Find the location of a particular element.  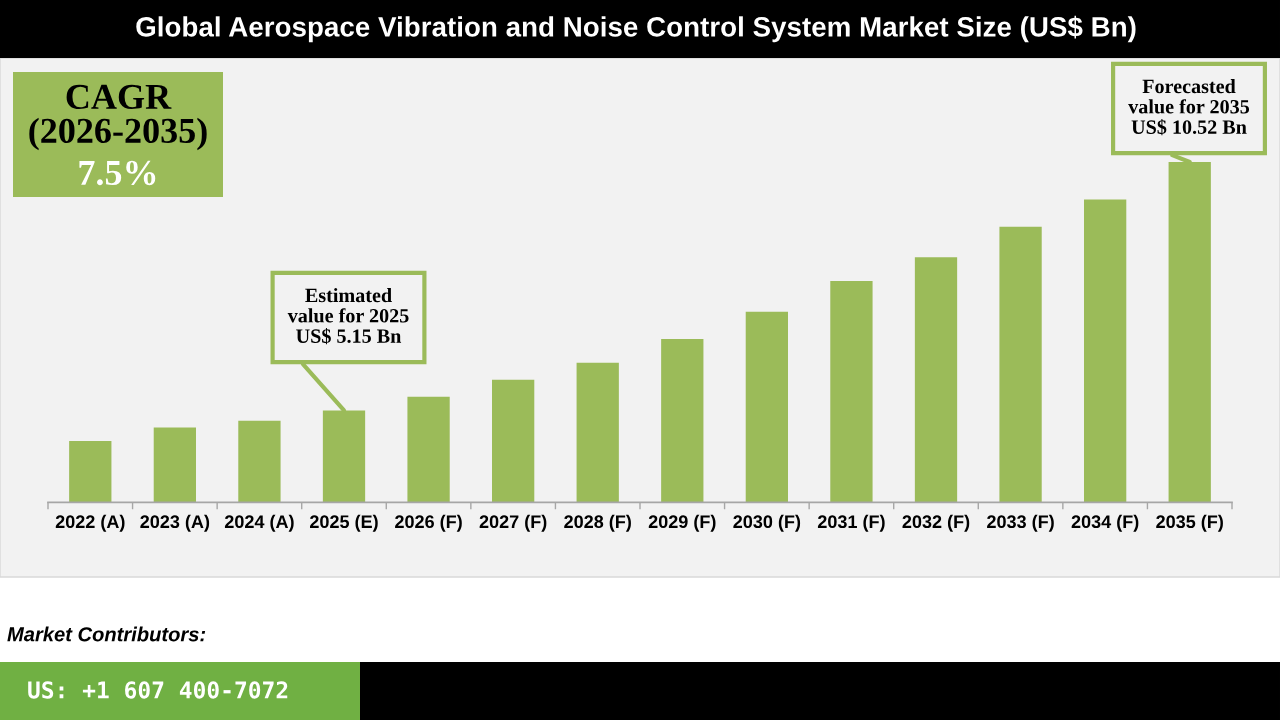

text: Market Contributors: is located at coordinates (106, 634).